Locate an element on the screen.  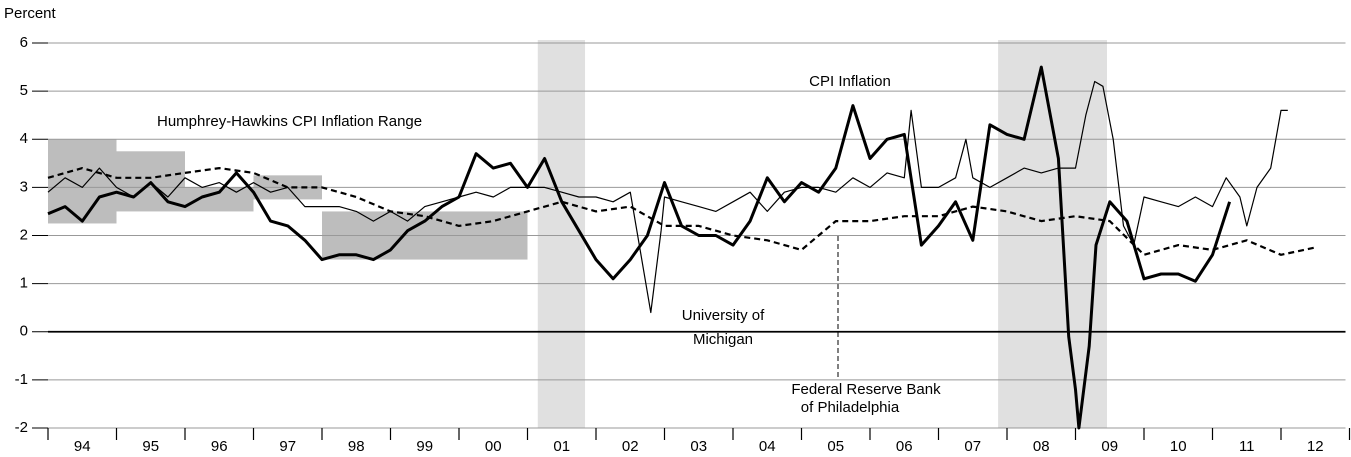
series-label: University of is located at coordinates (723, 315).